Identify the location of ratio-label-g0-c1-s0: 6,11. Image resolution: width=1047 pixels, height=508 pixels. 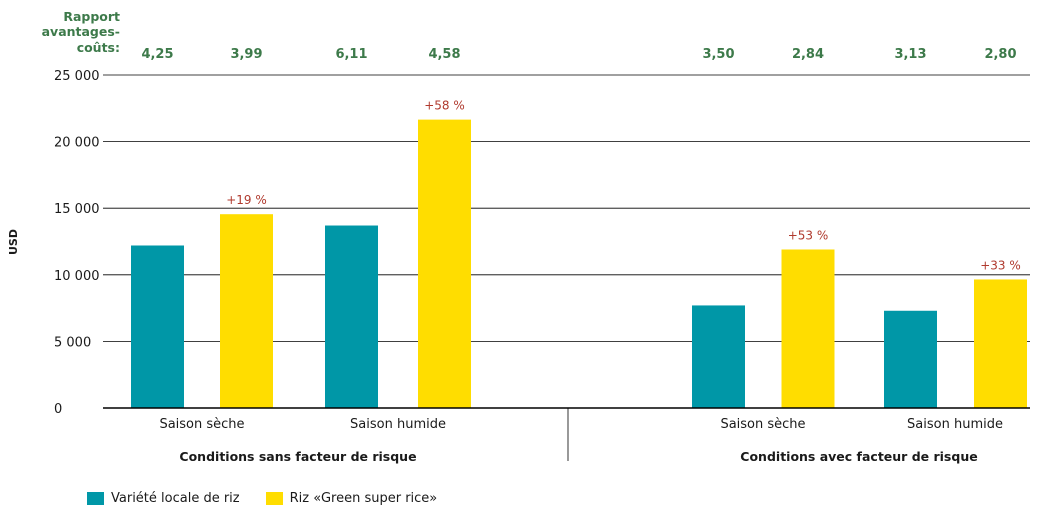
(351, 54).